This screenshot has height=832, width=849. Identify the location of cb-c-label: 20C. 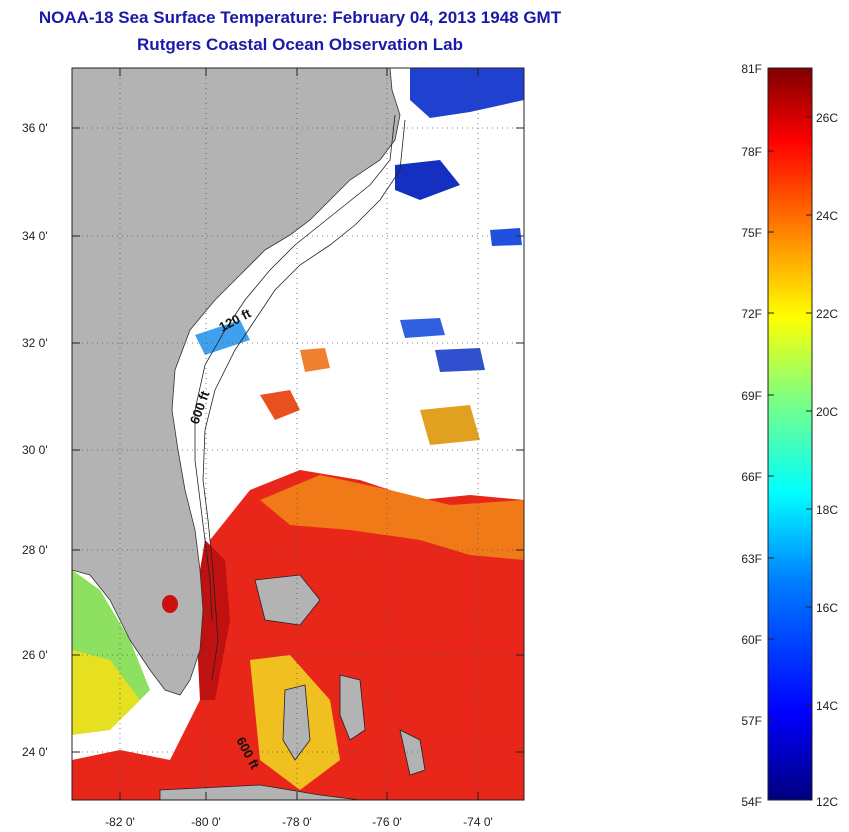
(827, 412).